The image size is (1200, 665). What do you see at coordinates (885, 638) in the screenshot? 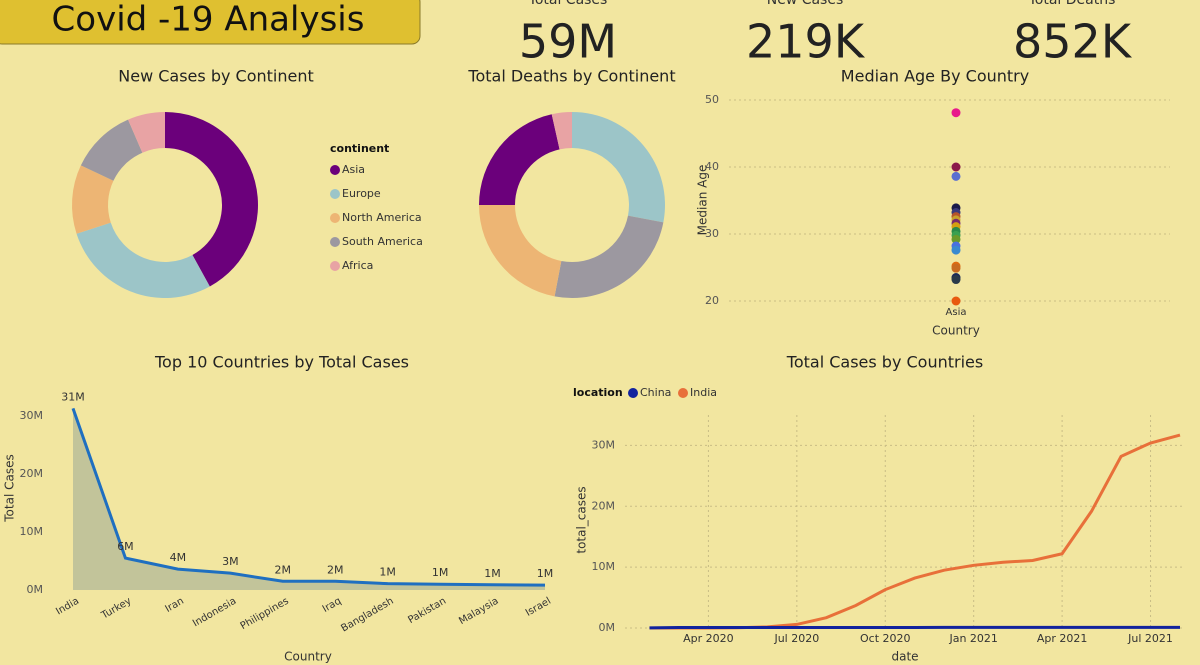
I see `x-tick-label: Oct 2020` at bounding box center [885, 638].